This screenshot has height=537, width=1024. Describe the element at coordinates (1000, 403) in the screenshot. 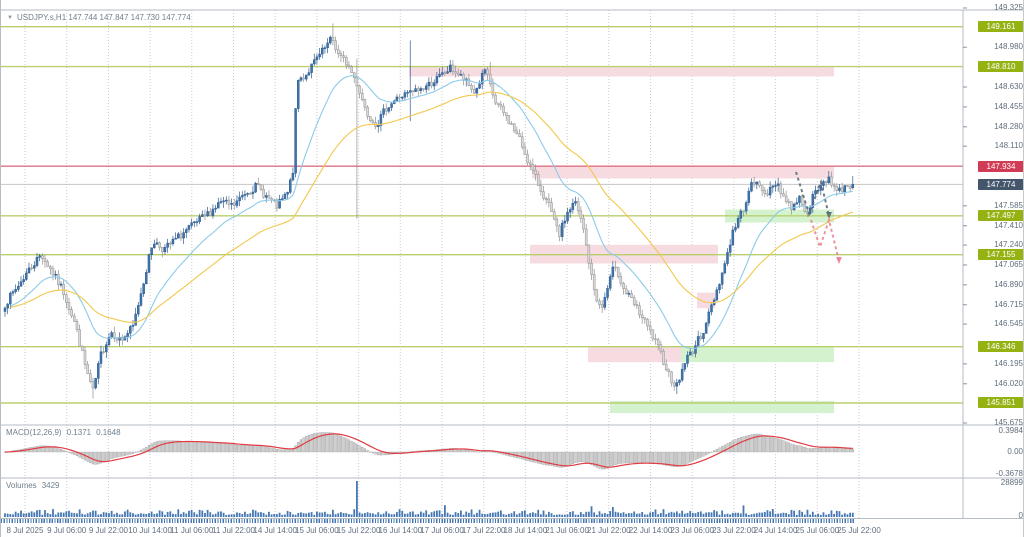

I see `price-level-badge: 145.851` at that location.